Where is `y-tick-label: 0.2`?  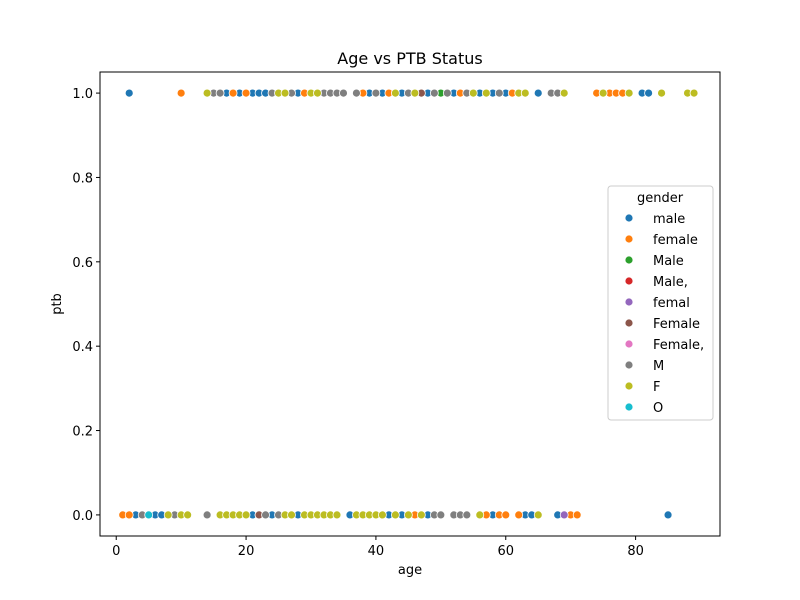 y-tick-label: 0.2 is located at coordinates (82, 432).